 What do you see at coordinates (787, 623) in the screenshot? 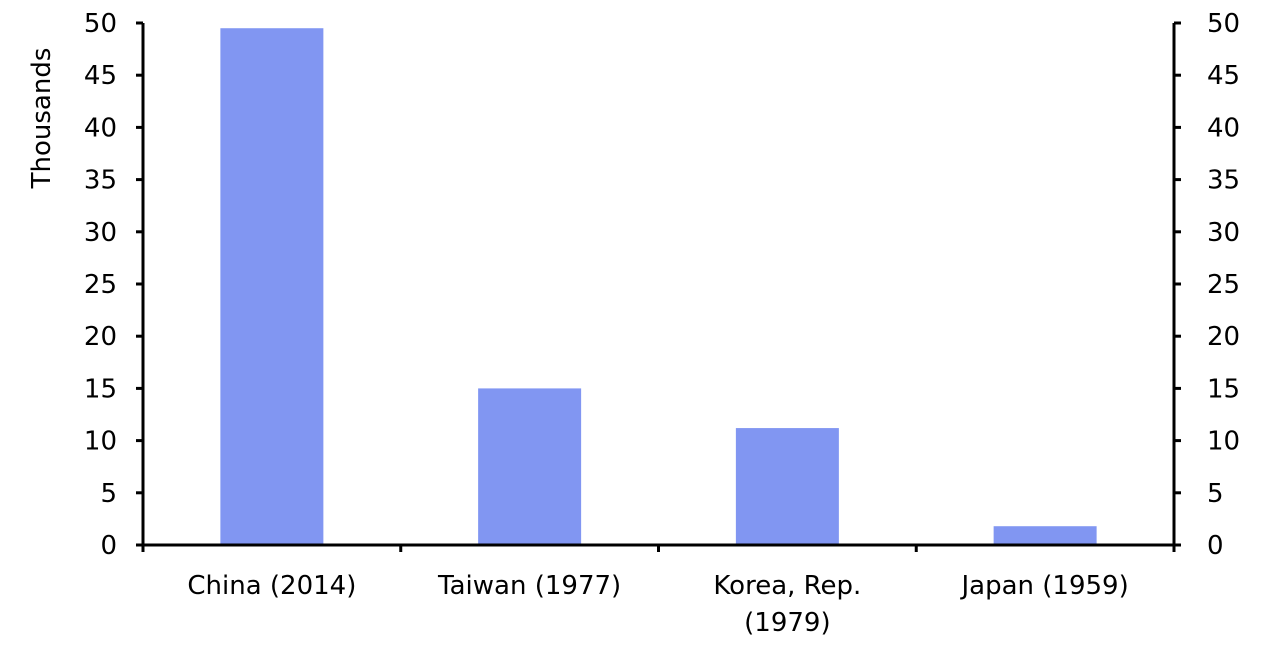
I see `x-tick-label-line: (1979)` at bounding box center [787, 623].